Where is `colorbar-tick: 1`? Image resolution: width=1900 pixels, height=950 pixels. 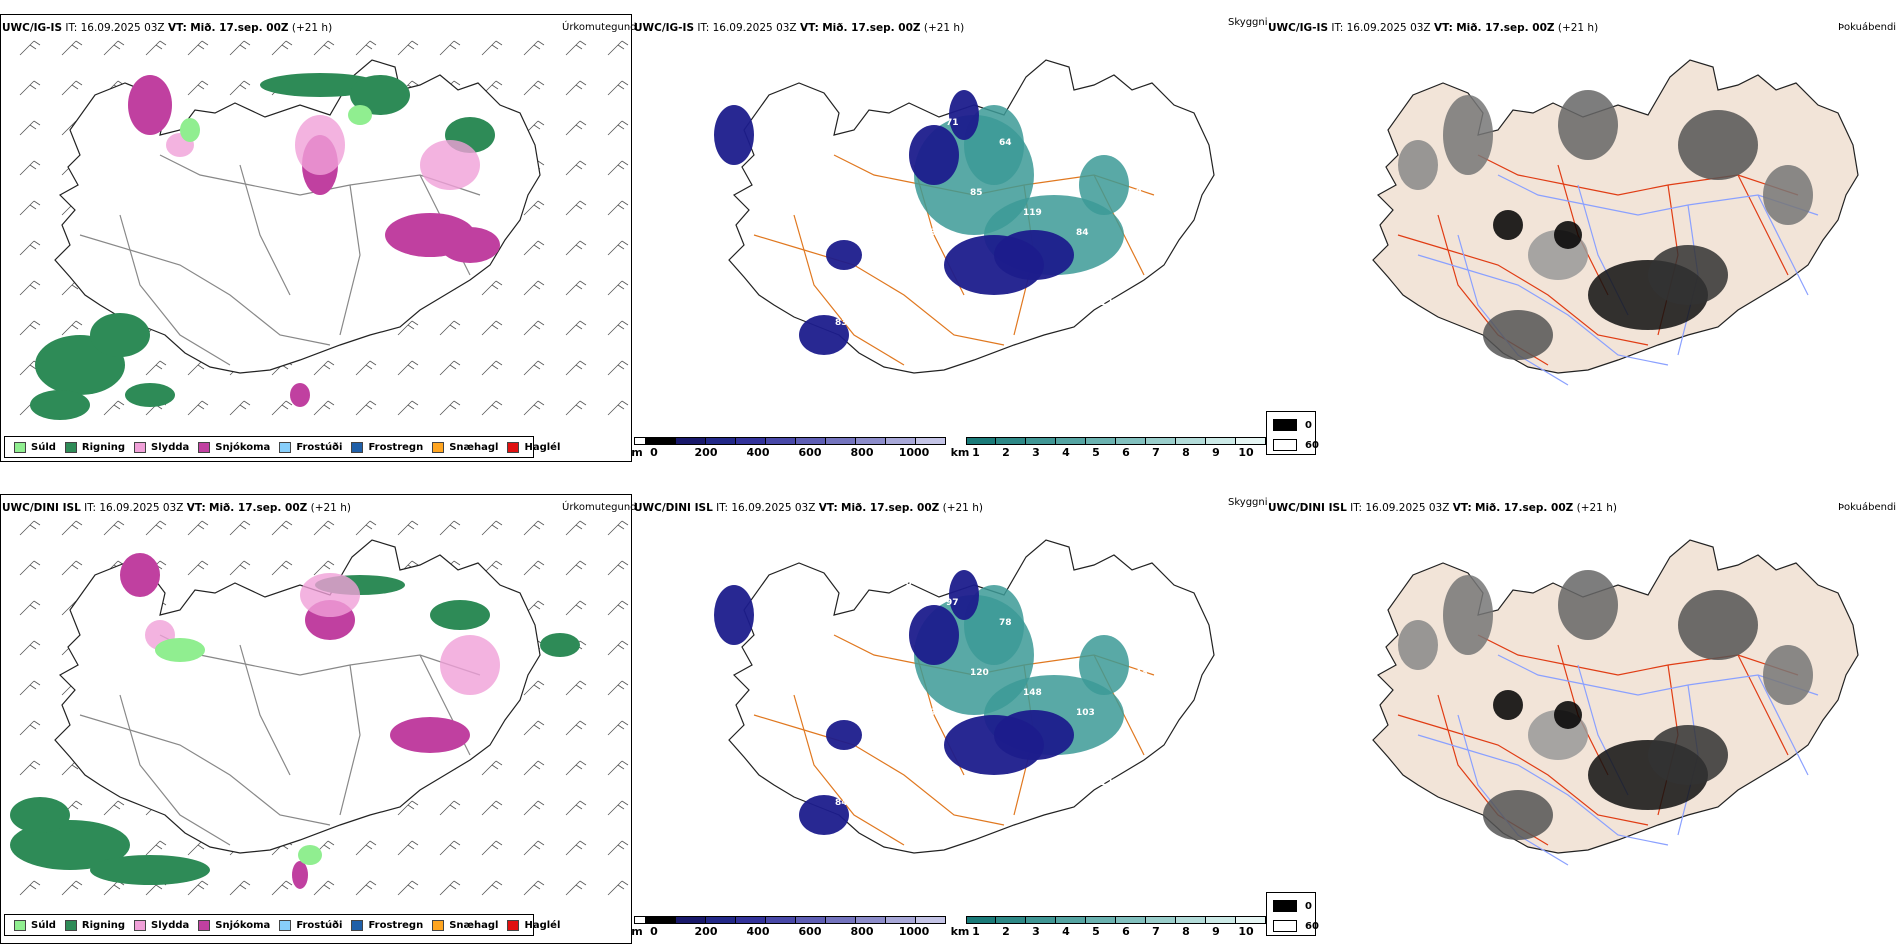 colorbar-tick: 1 is located at coordinates (976, 452).